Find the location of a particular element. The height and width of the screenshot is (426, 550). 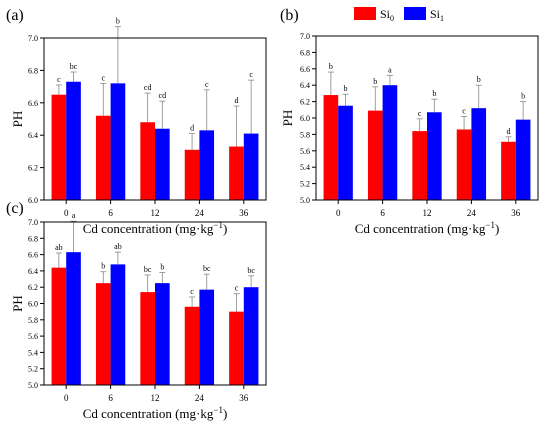

y-tick-label: 5.4 is located at coordinates (33, 352).